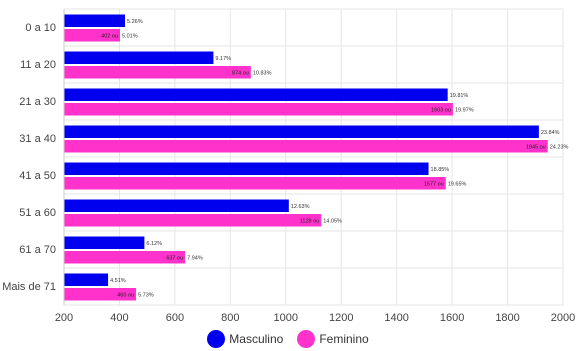 The height and width of the screenshot is (351, 576). Describe the element at coordinates (195, 258) in the screenshot. I see `bar-percent-label: 7.94%` at that location.